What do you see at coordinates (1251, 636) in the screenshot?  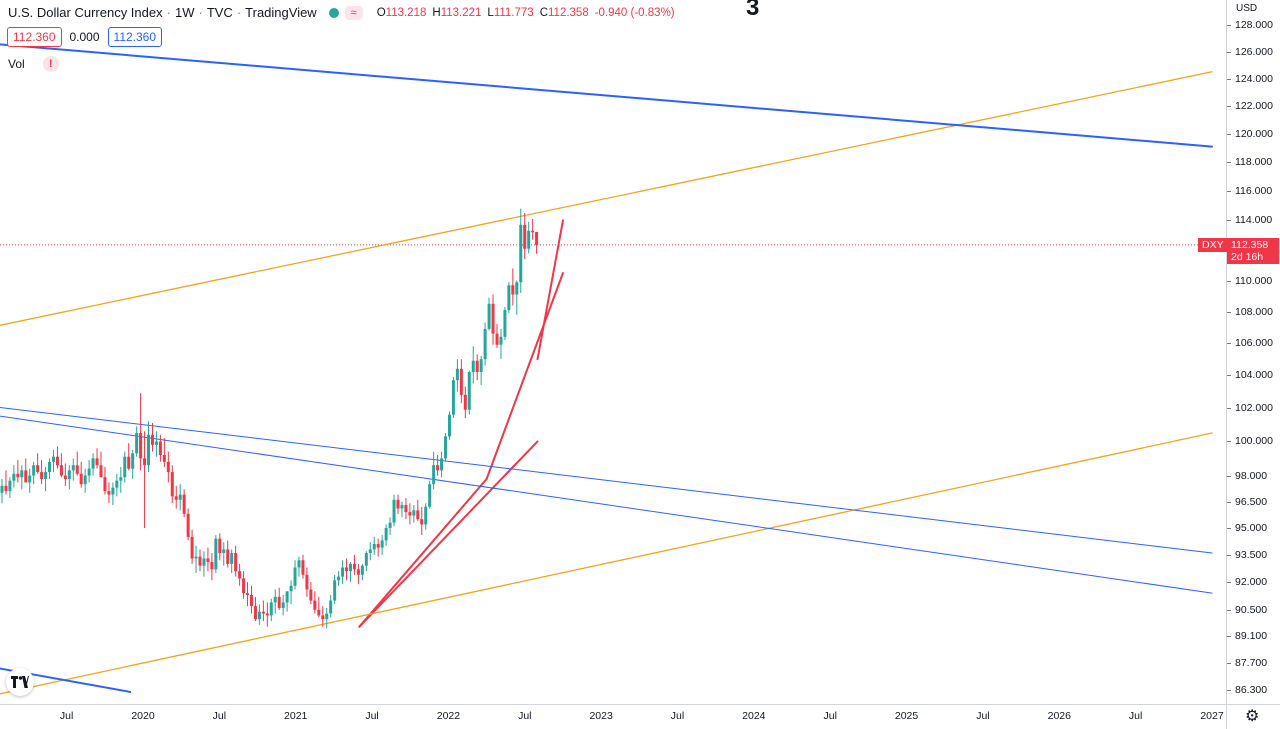 I see `price-tick-label: 89.100` at bounding box center [1251, 636].